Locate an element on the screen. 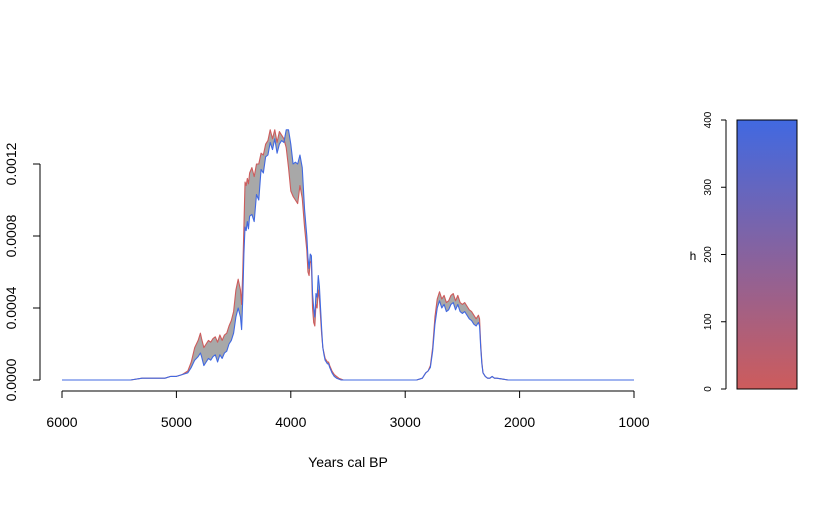  x-tick-label: 4000 is located at coordinates (290, 422).